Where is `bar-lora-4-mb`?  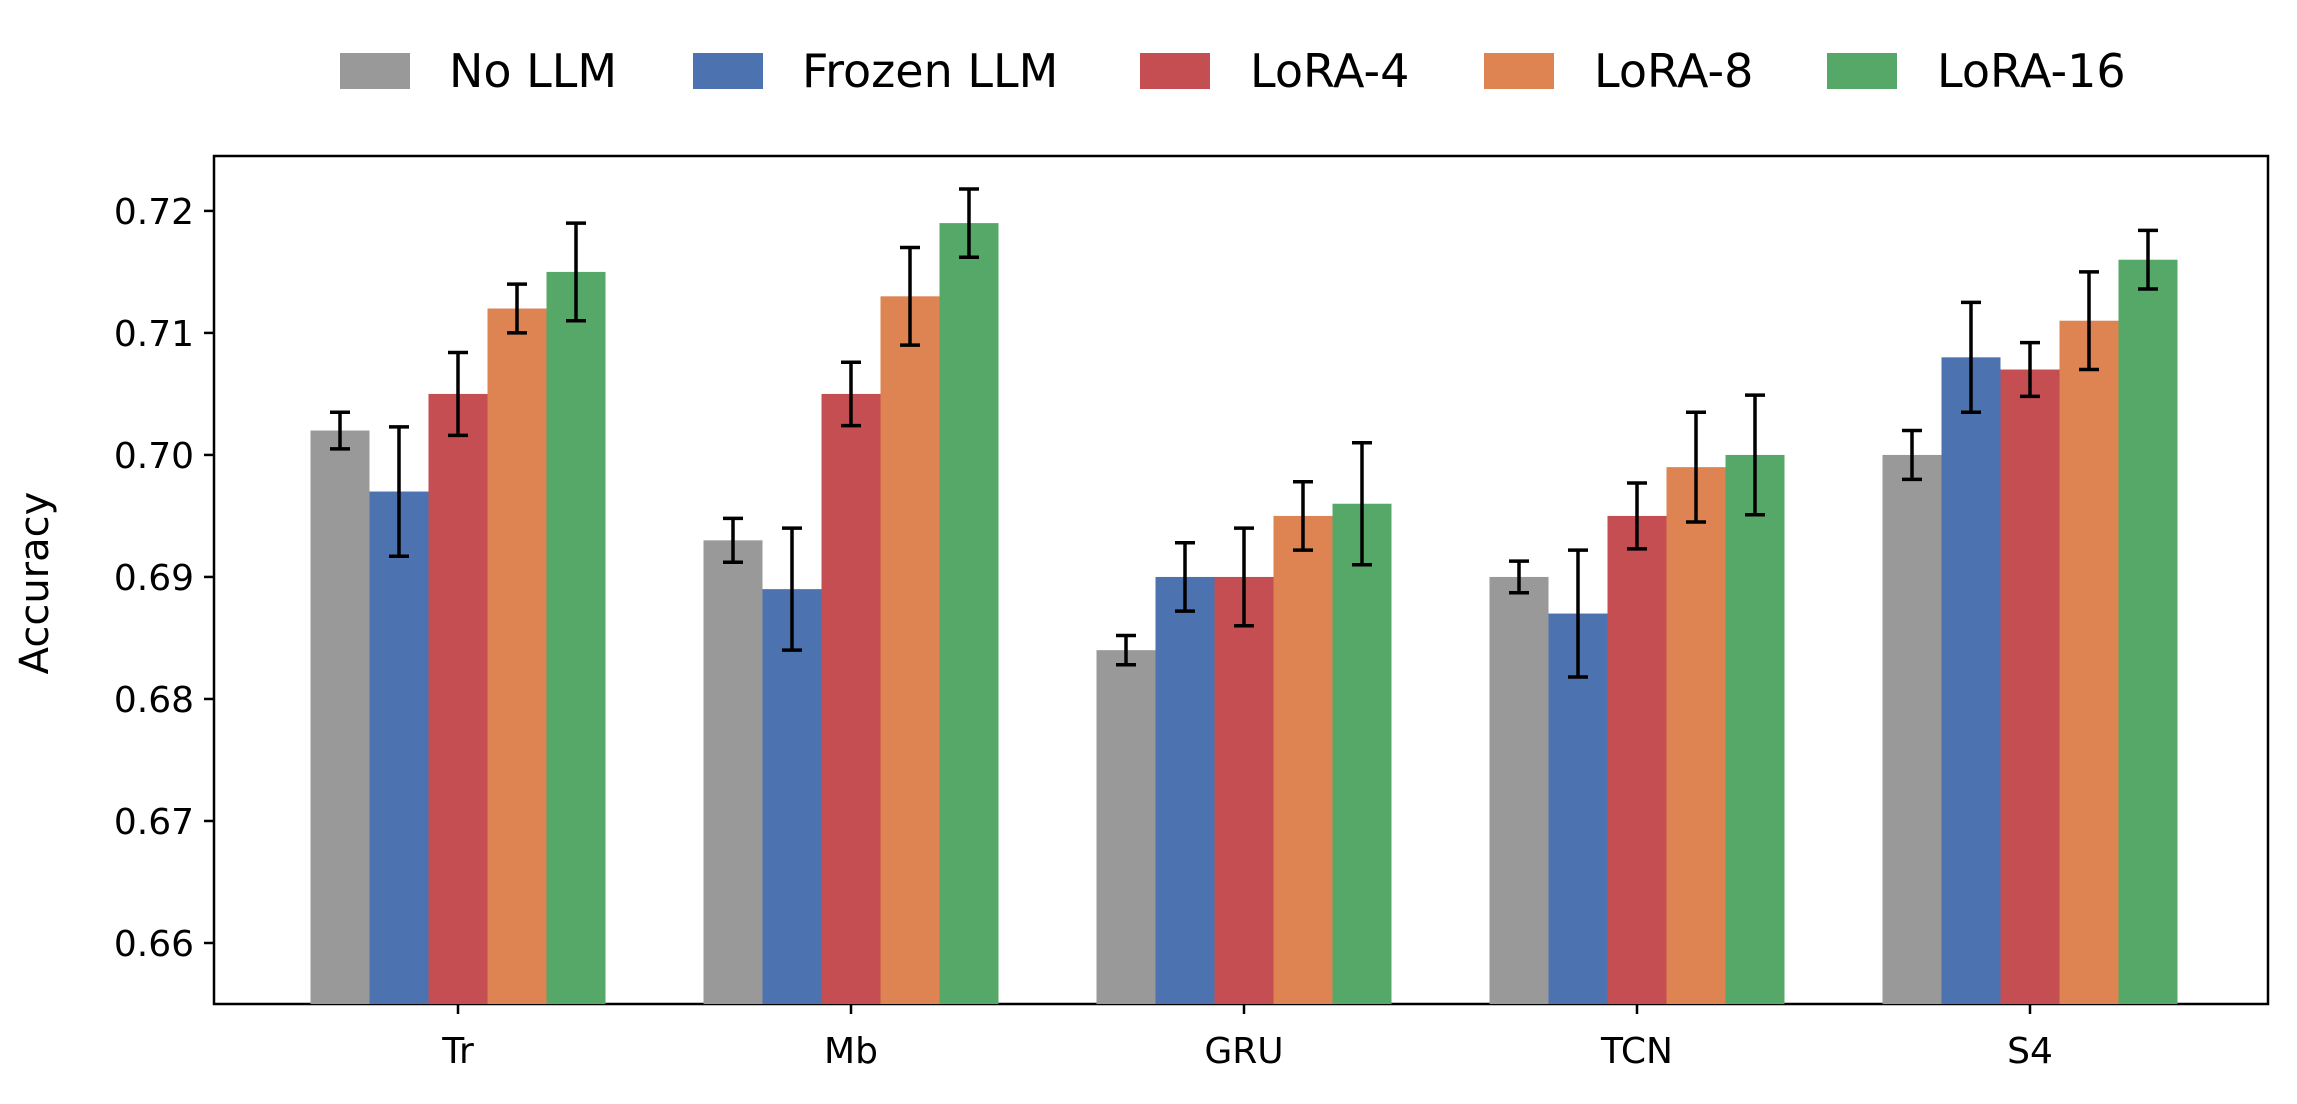
bar-lora-4-mb is located at coordinates (851, 698).